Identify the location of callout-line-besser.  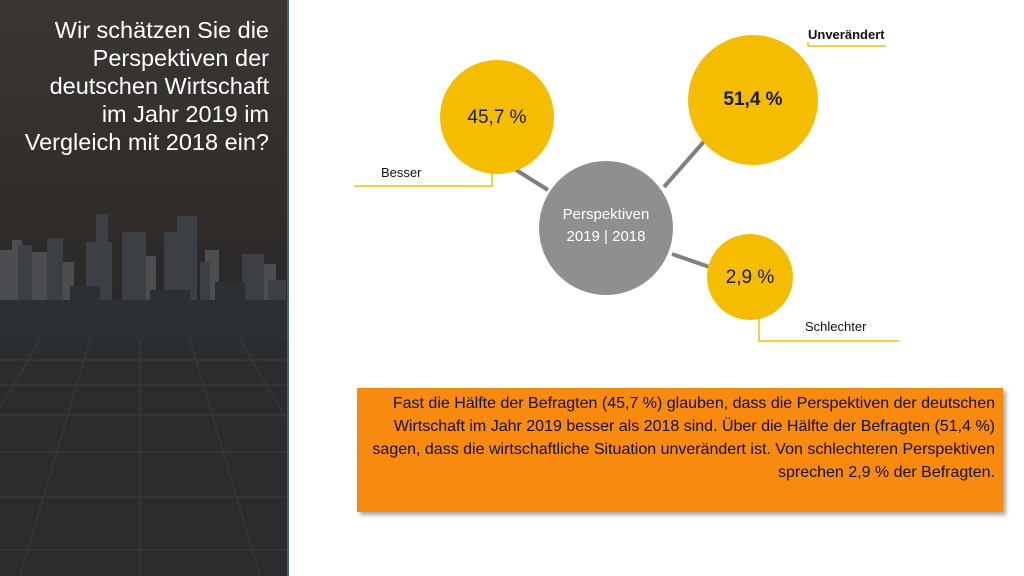
(423, 179).